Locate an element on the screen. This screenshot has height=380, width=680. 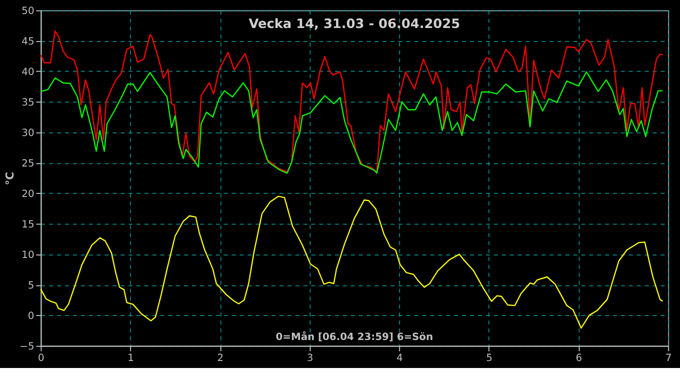
y-tick-label: 45 is located at coordinates (28, 42).